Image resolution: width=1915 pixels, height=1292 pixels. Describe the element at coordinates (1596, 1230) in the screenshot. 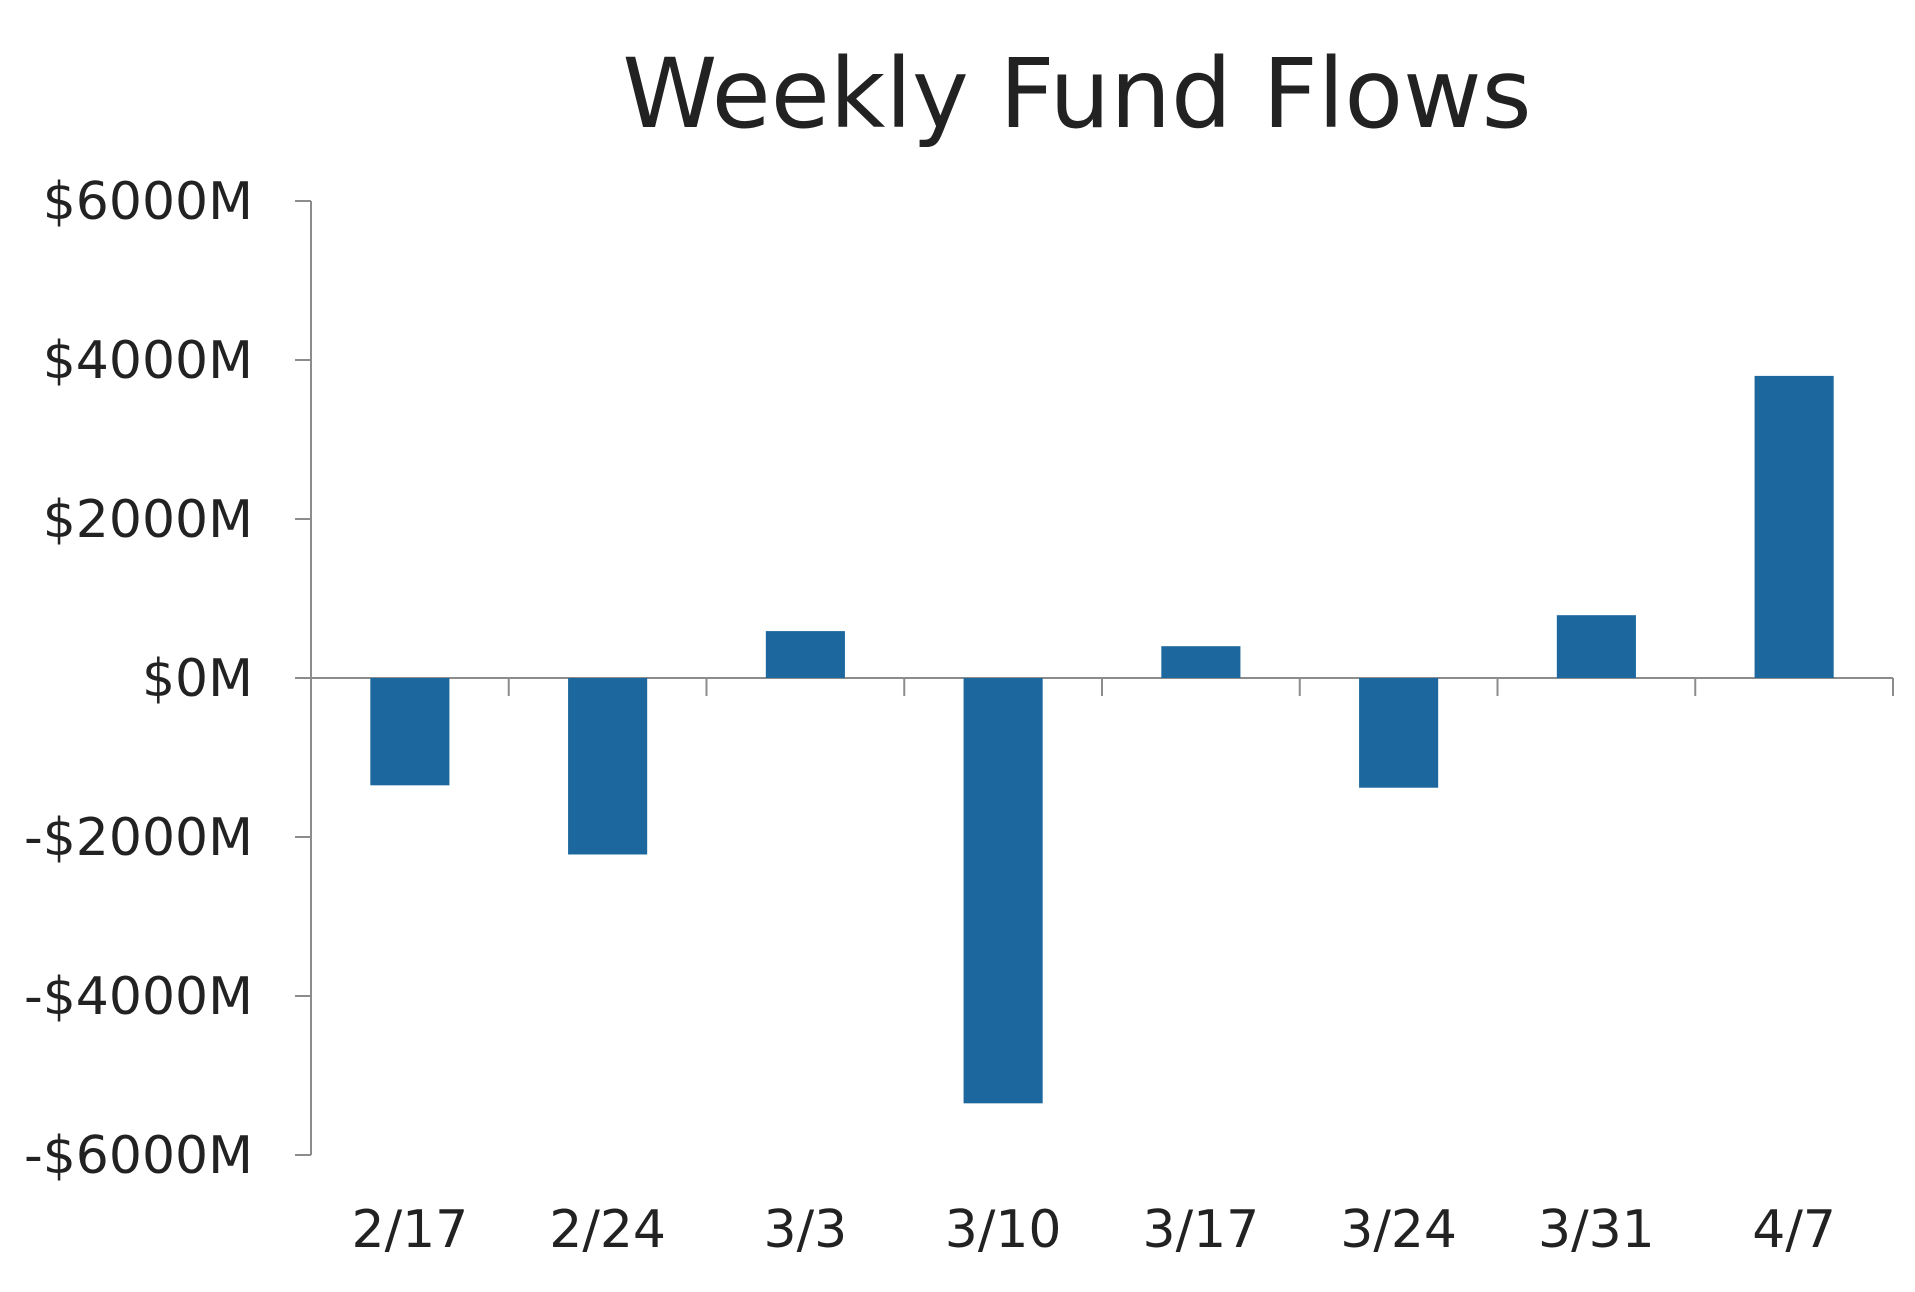

I see `x-tick-label: 3/31` at that location.